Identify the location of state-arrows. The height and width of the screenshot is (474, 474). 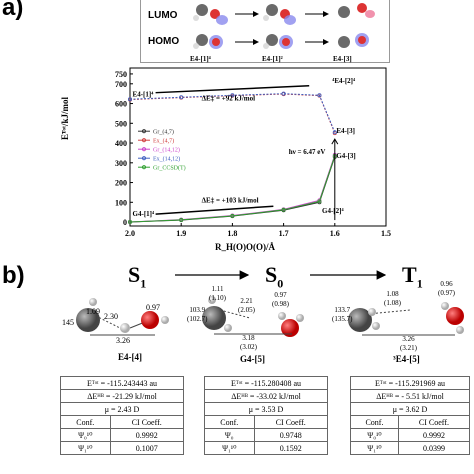
(281, 275).